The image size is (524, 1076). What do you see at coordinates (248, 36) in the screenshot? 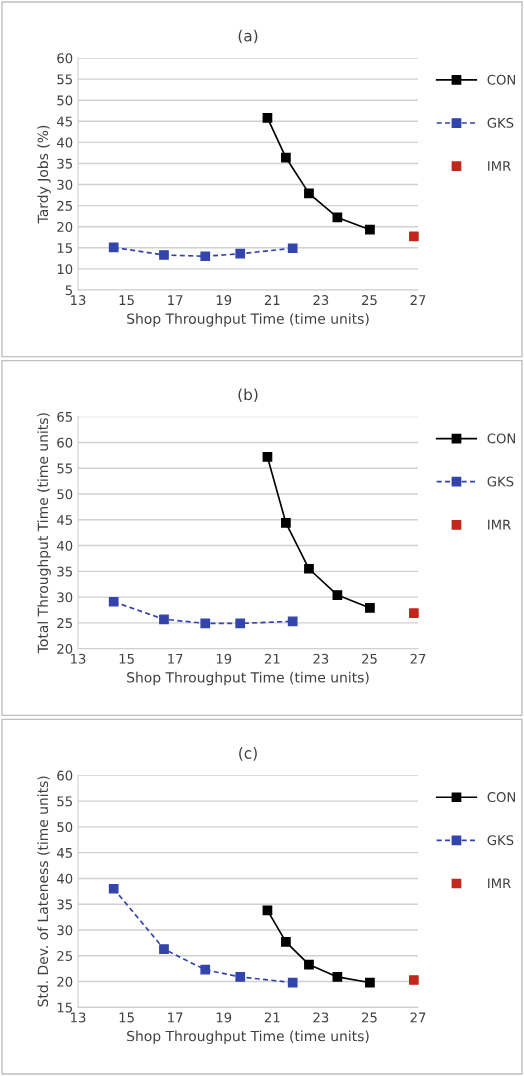
I see `chart-title: (a)` at bounding box center [248, 36].